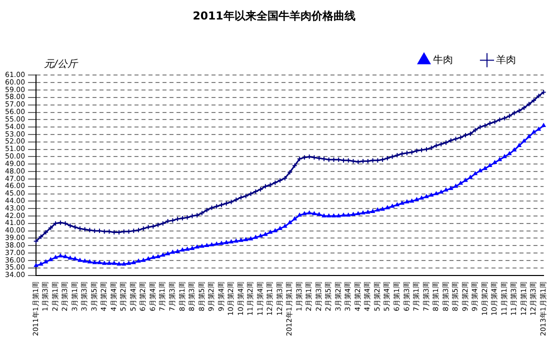 The width and height of the screenshot is (554, 342). I want to click on chart-title: 2011年以来全国牛羊肉价格曲线, so click(274, 15).